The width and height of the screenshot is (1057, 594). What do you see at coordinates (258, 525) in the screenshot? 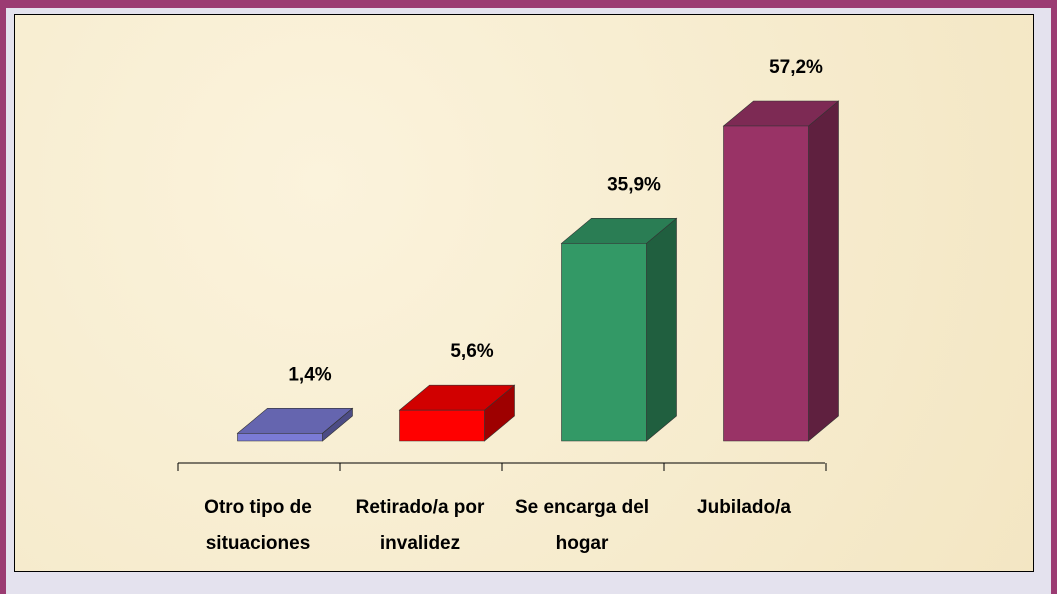
I see `x-tick-label: Otro tipo de situaciones` at bounding box center [258, 525].